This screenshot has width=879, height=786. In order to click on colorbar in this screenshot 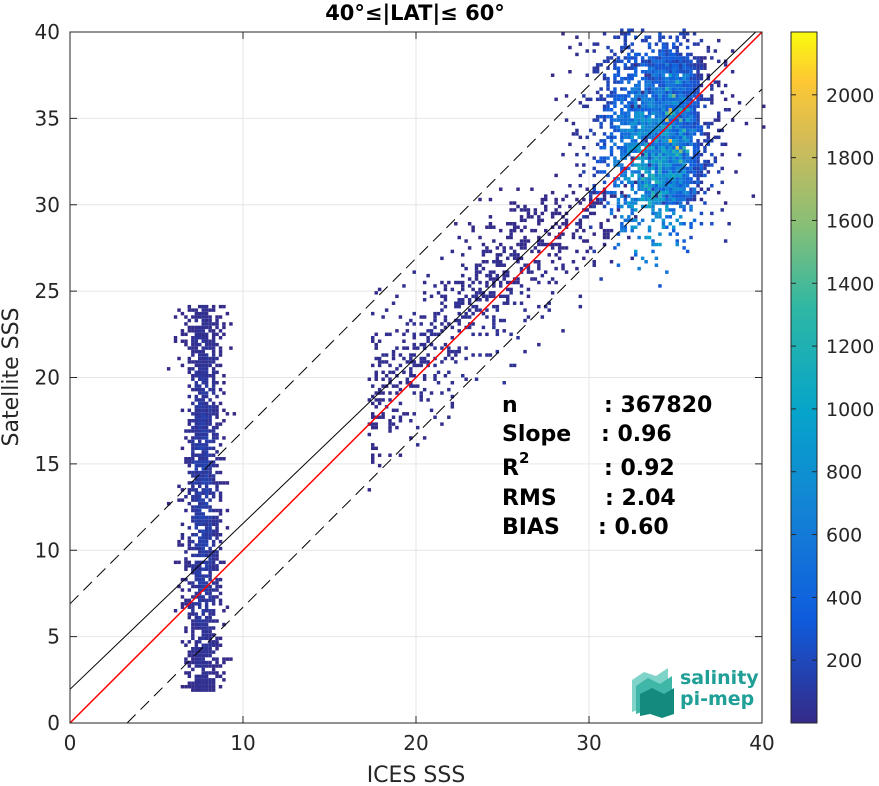, I will do `click(804, 377)`.